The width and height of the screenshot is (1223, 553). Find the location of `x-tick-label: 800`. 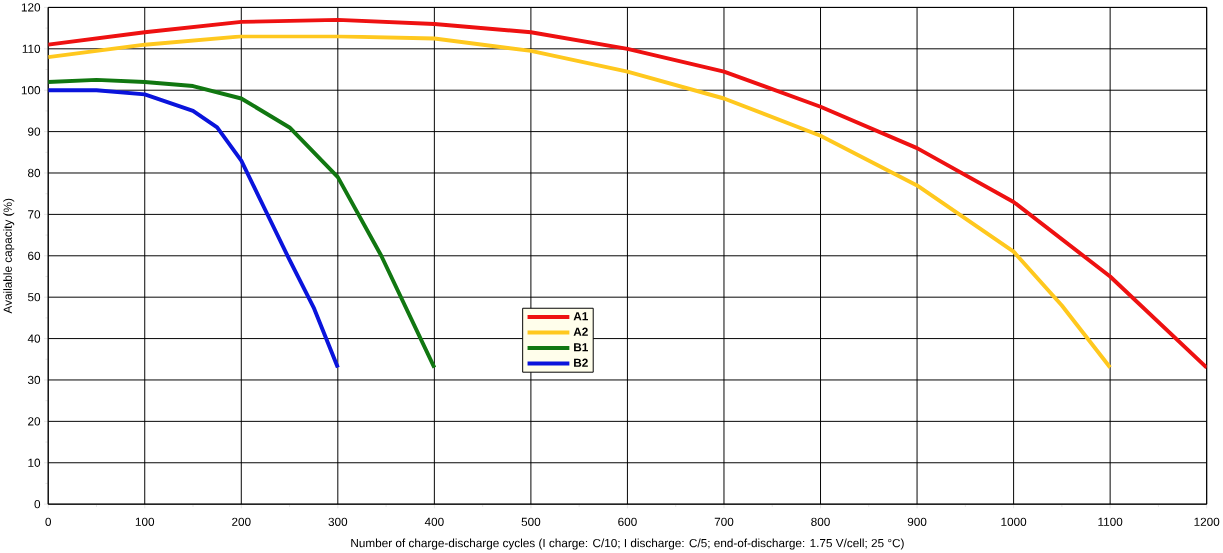

x-tick-label: 800 is located at coordinates (820, 522).